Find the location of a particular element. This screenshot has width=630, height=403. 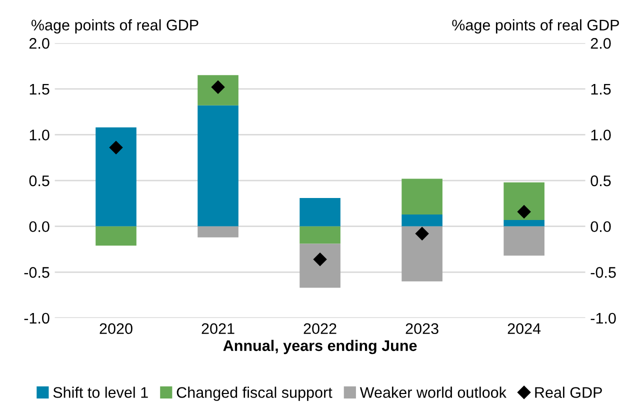

x-tick-label: 2020 is located at coordinates (116, 328).